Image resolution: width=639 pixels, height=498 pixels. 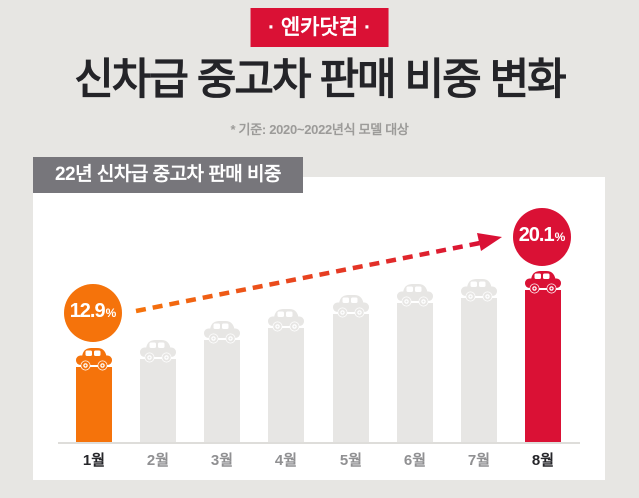 I want to click on brand-badge: · 엔카닷컴 ·, so click(x=319, y=28).